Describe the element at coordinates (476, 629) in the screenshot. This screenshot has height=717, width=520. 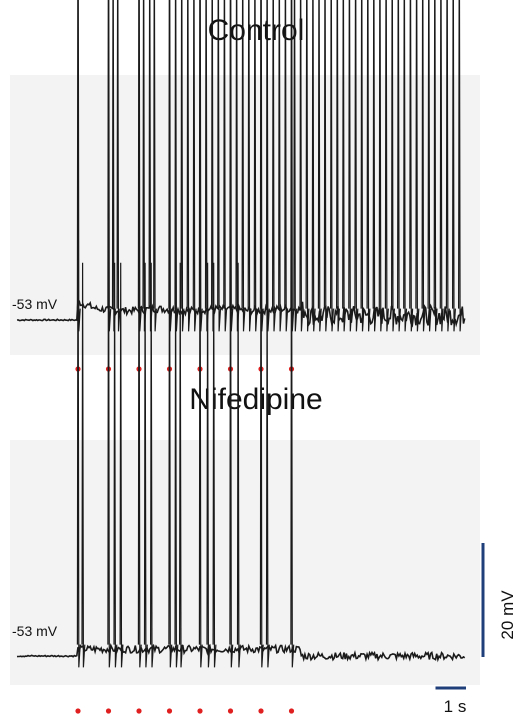
I see `scale-bars: 20 mV 1 s` at that location.